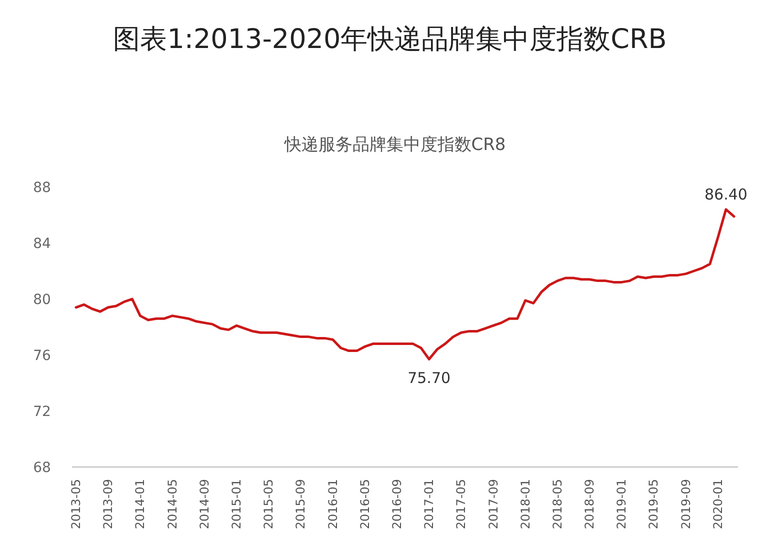  I want to click on data-label: 75.70, so click(429, 378).